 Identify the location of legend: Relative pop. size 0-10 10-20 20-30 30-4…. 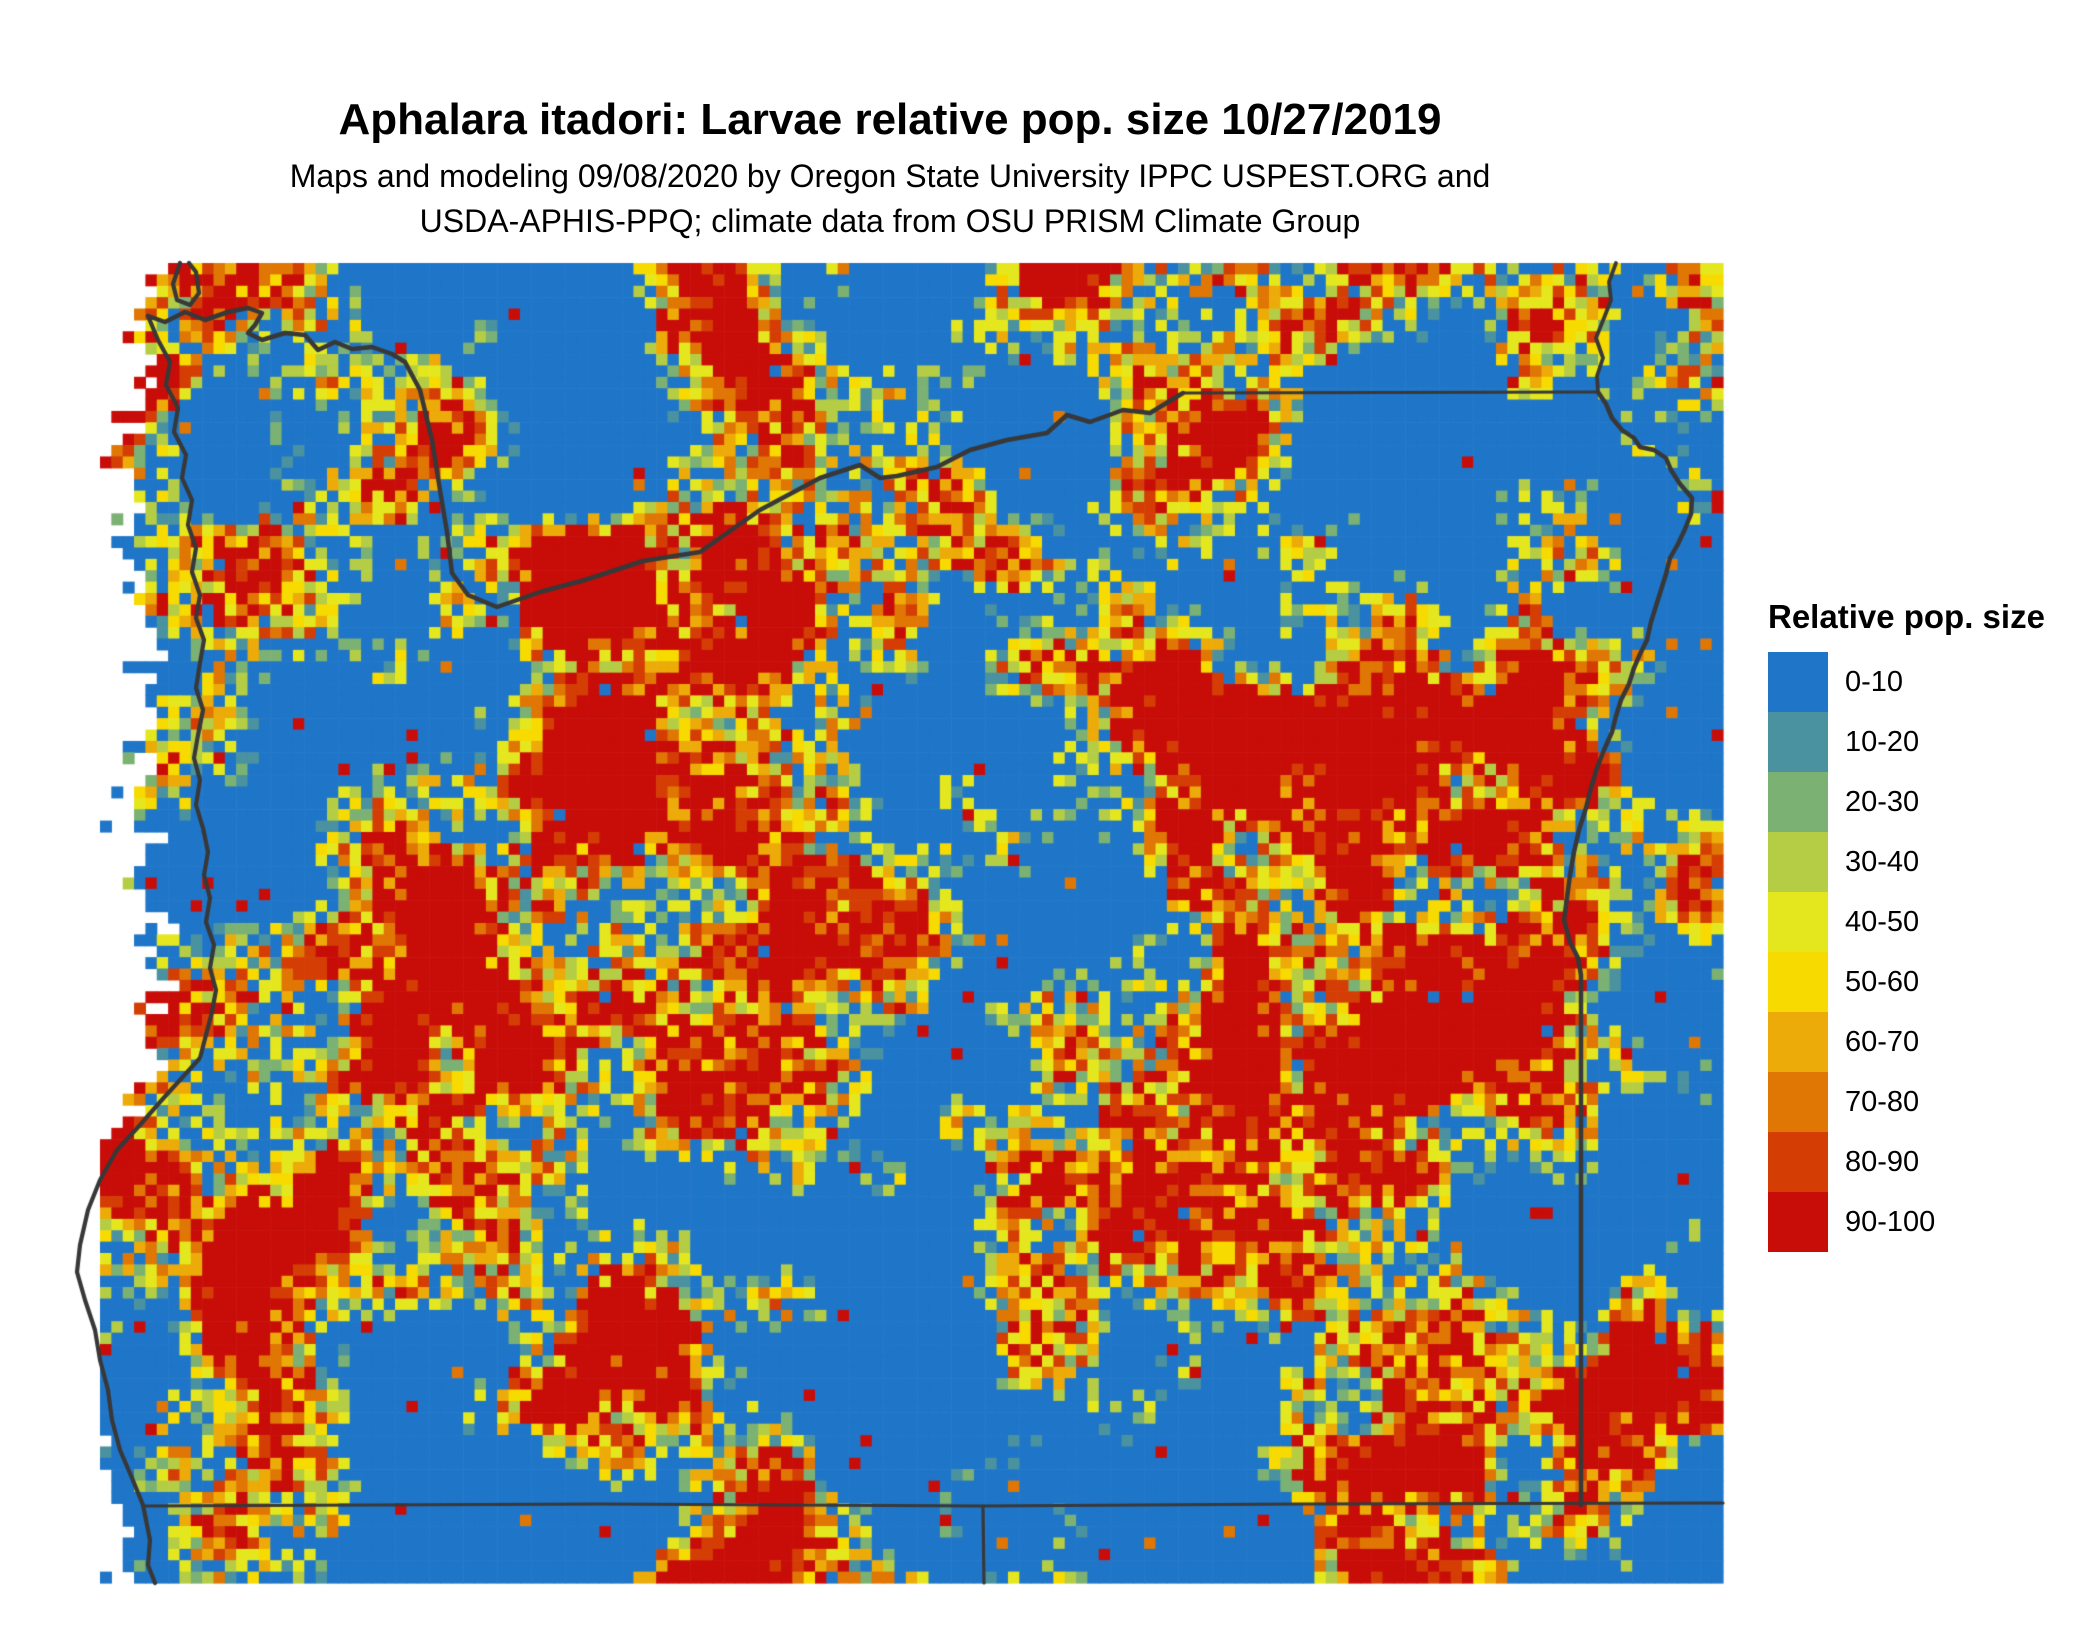
(1933, 926).